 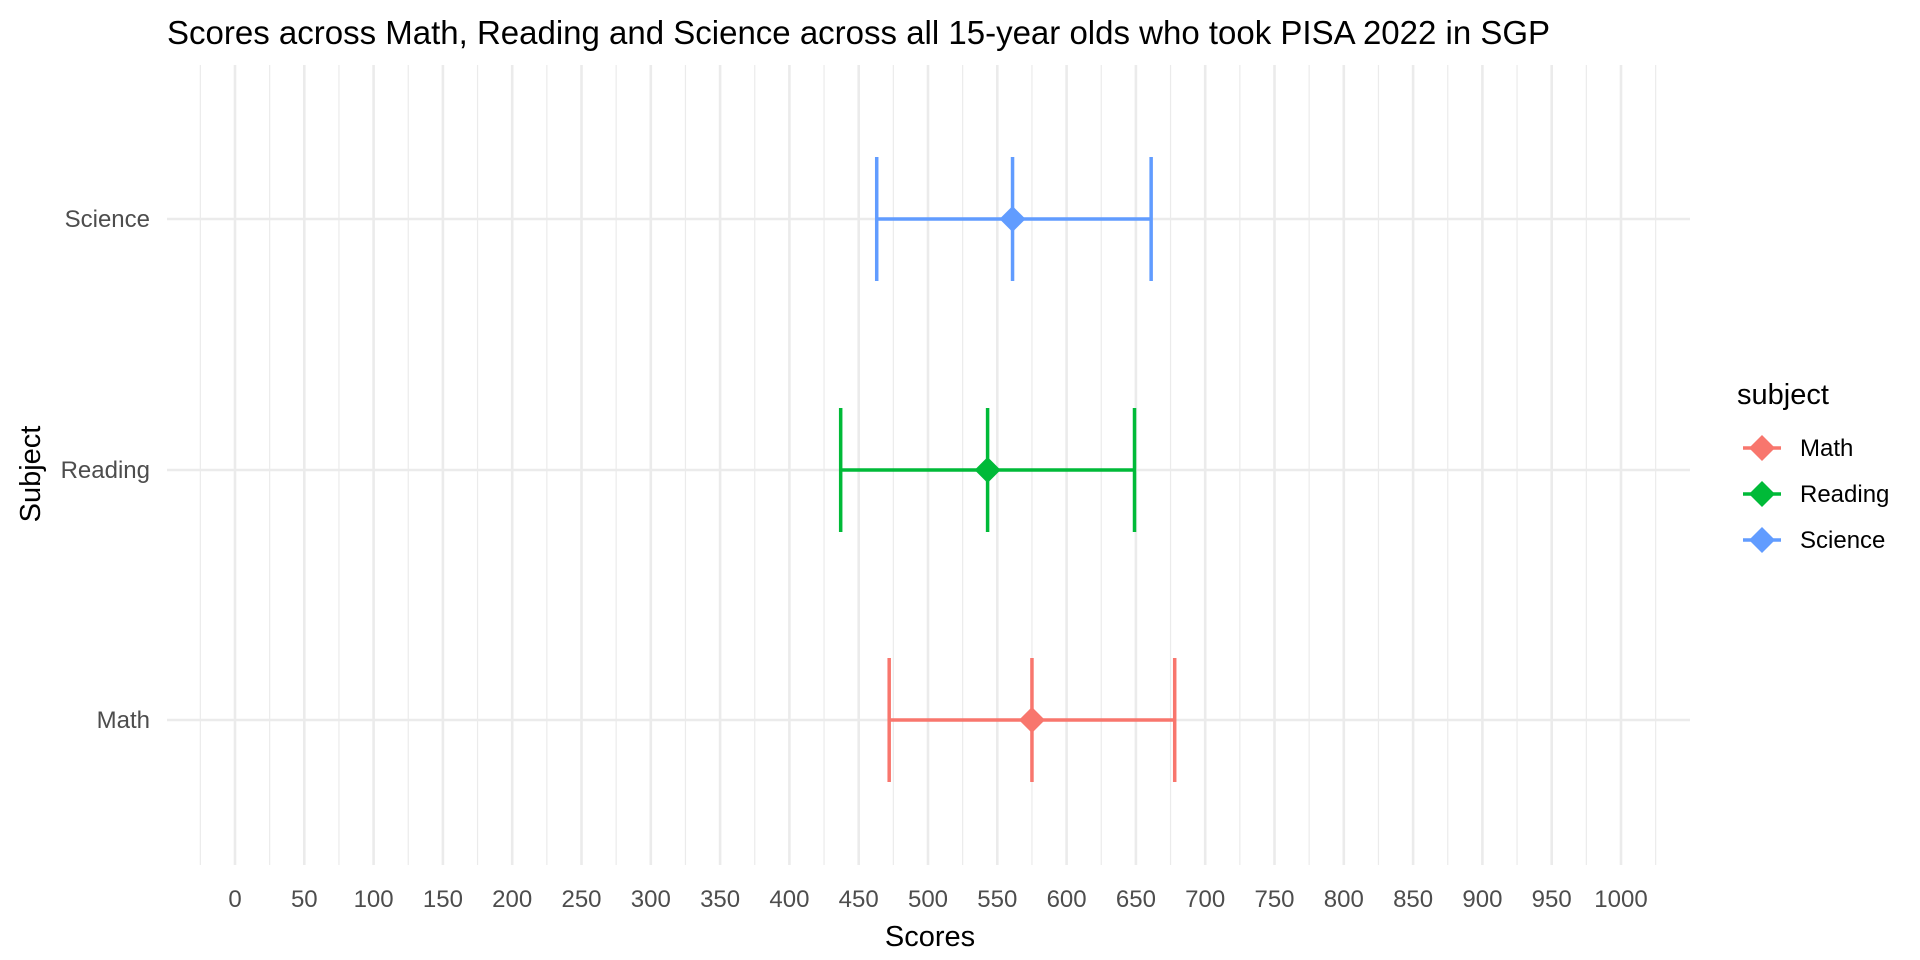 What do you see at coordinates (123, 720) in the screenshot?
I see `y-tick-label: Math` at bounding box center [123, 720].